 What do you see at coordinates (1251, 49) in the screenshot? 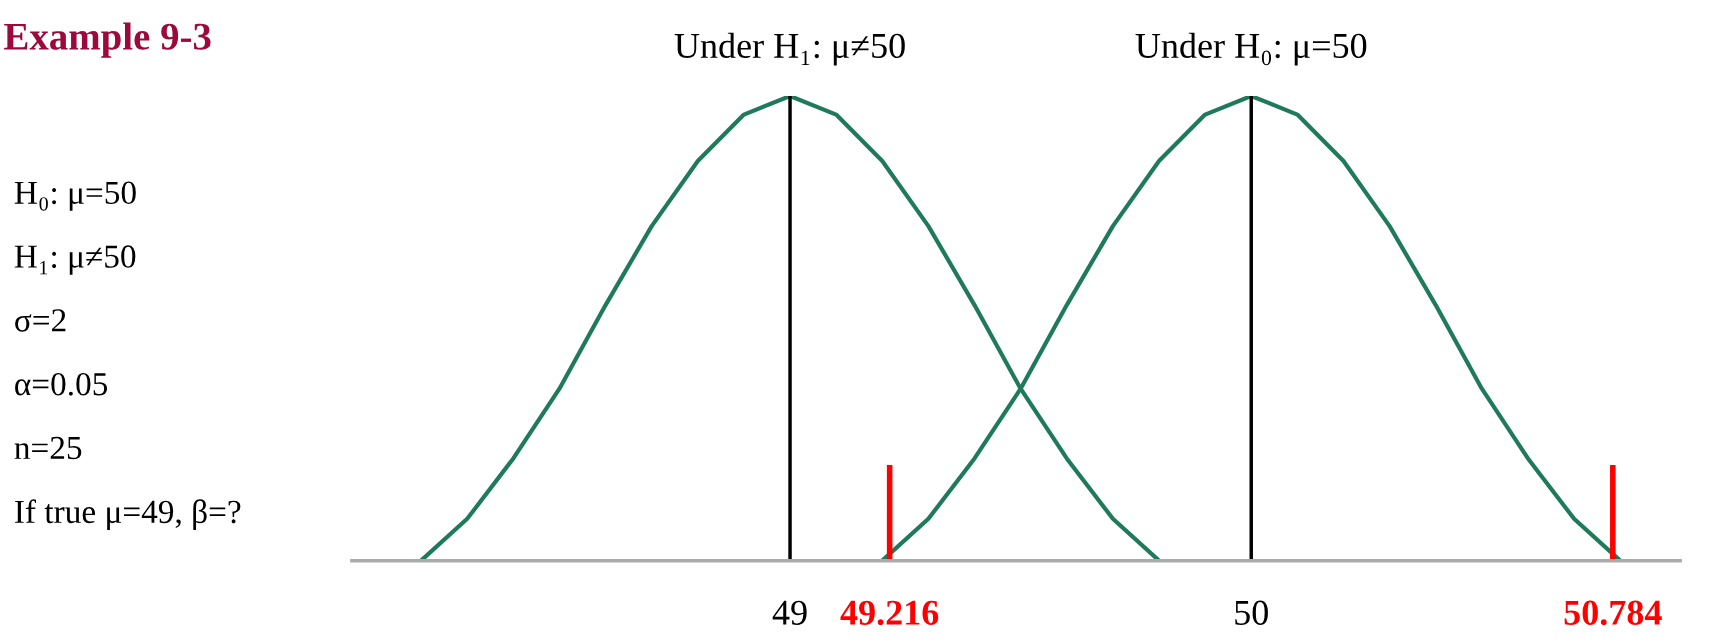
I see `series-label: Under H₀: μ=50` at bounding box center [1251, 49].